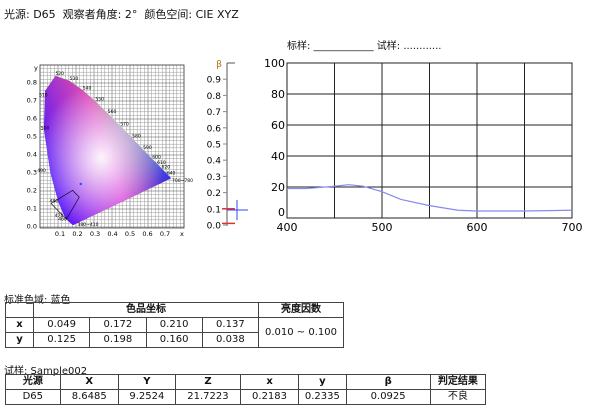  I want to click on x-tick-label: 0.7, so click(165, 234).